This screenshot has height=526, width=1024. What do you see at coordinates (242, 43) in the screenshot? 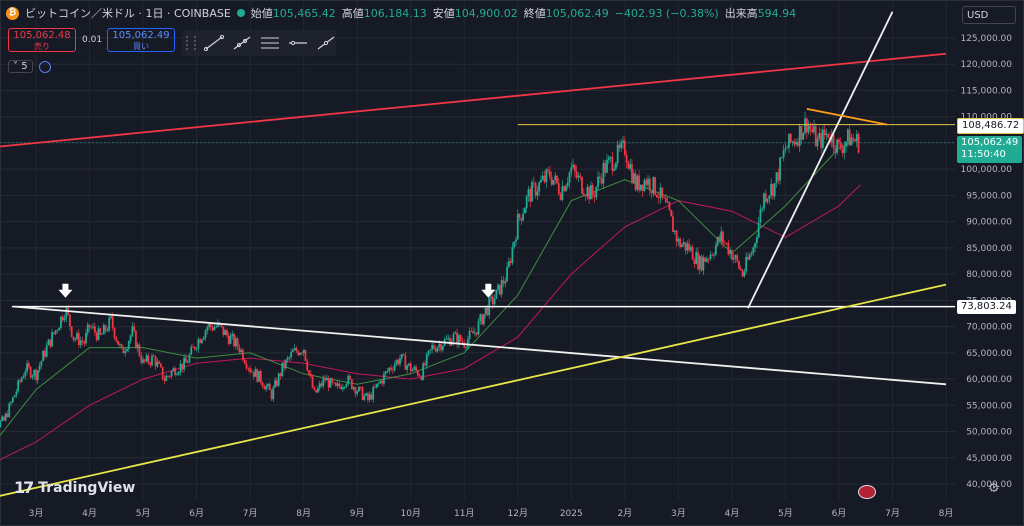
I see `ray-tool-icon` at bounding box center [242, 43].